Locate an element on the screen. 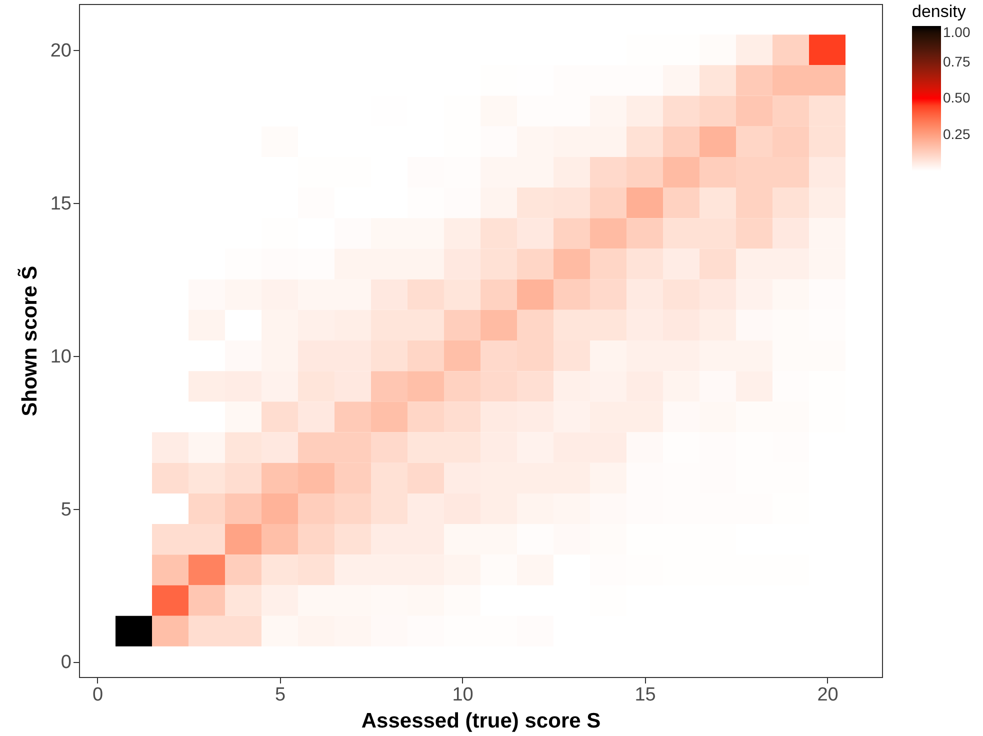 The width and height of the screenshot is (983, 736). color-bar-label: 0.50 is located at coordinates (956, 98).